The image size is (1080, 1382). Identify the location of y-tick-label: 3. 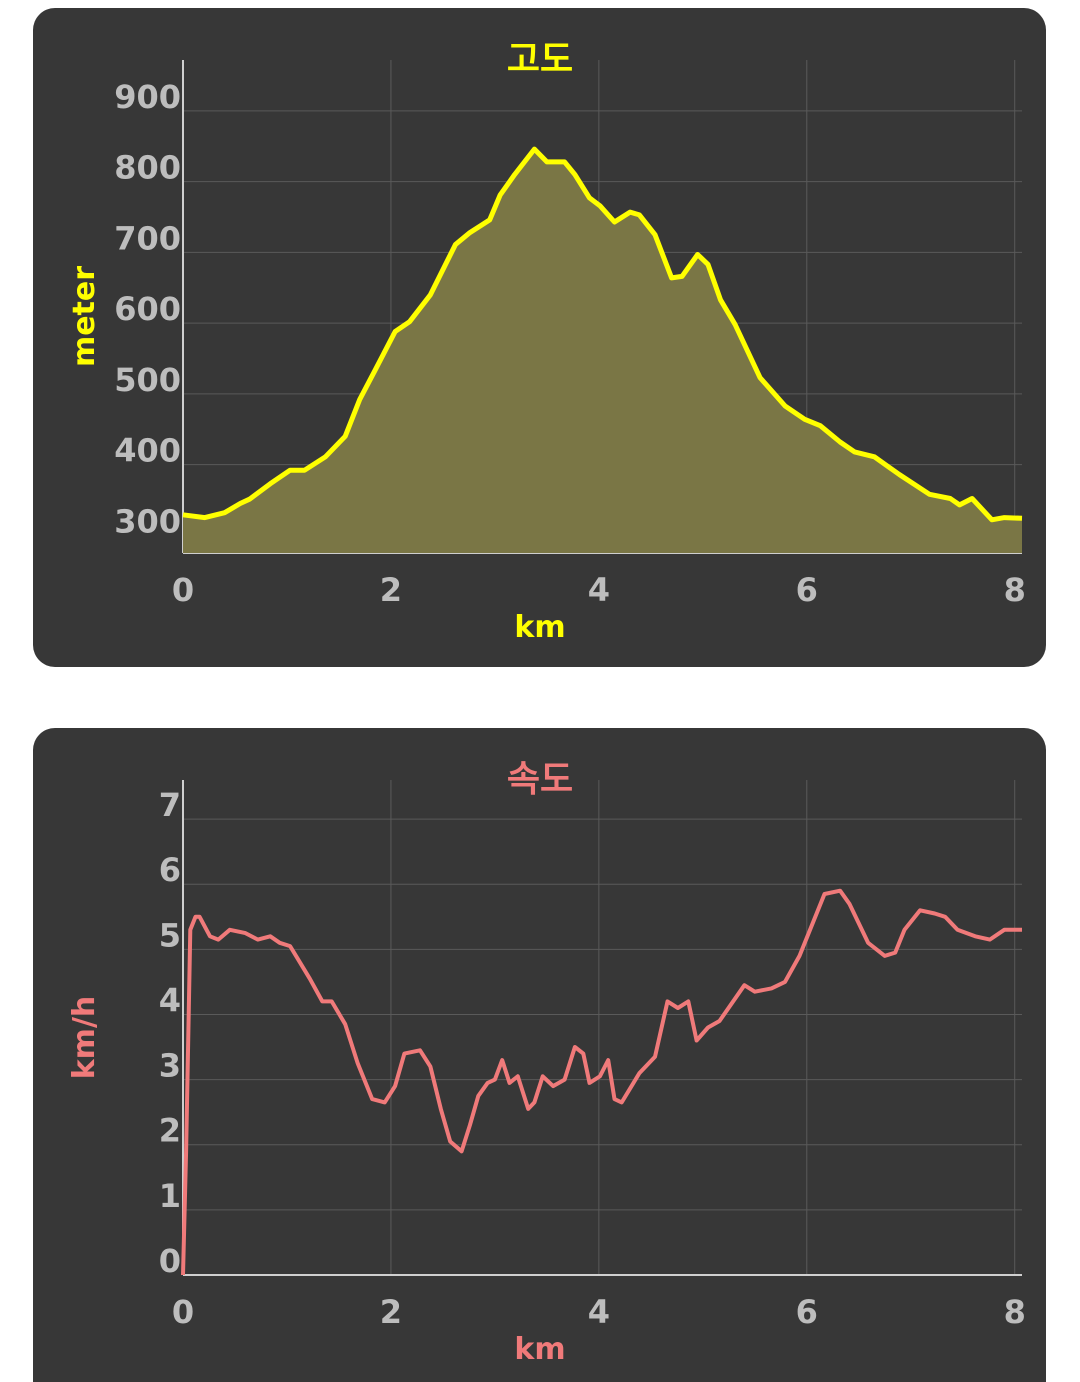
(170, 1066).